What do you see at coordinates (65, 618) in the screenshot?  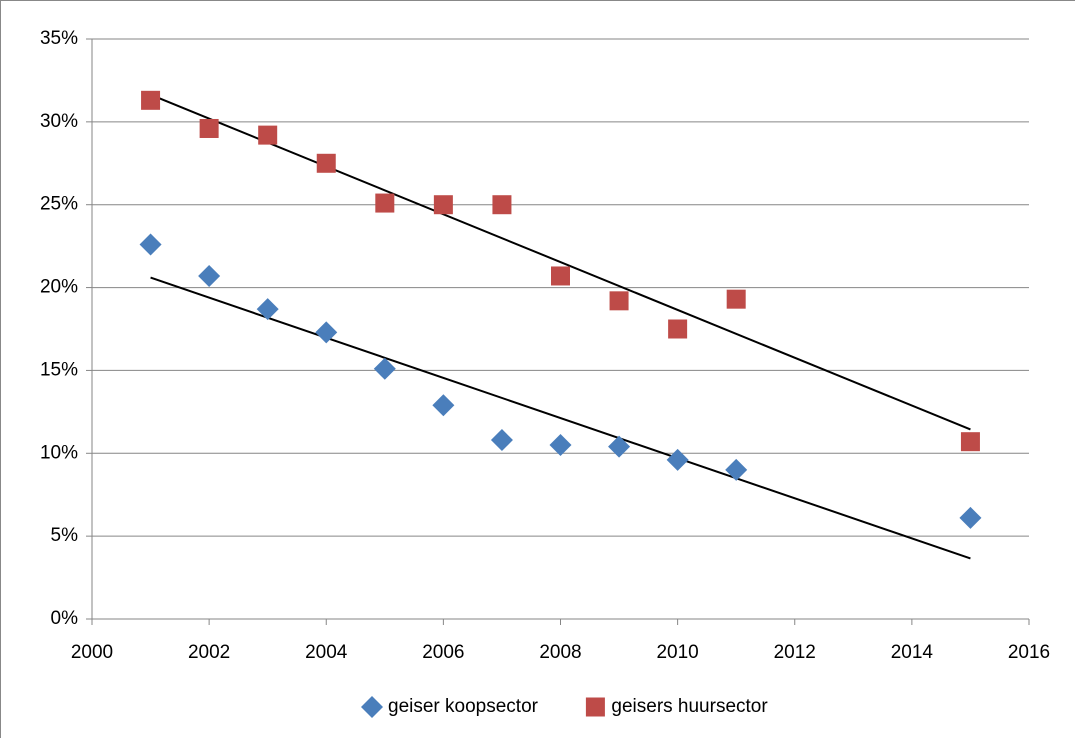 I see `y-tick-label: 0%` at bounding box center [65, 618].